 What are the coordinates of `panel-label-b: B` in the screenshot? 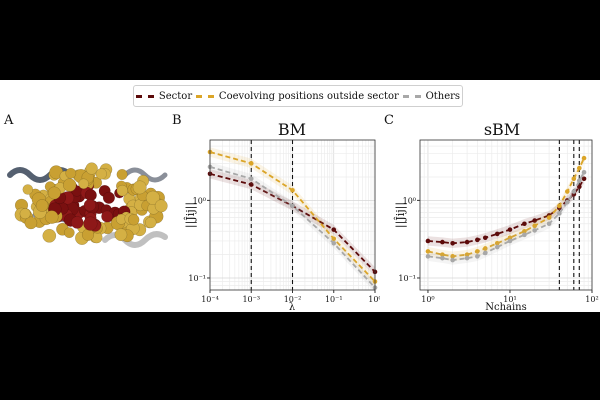 It's located at (177, 120).